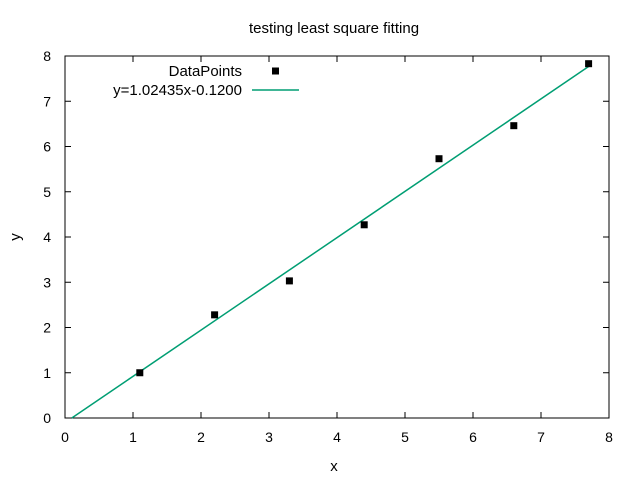 The width and height of the screenshot is (640, 480). I want to click on x-axis-label: x, so click(334, 466).